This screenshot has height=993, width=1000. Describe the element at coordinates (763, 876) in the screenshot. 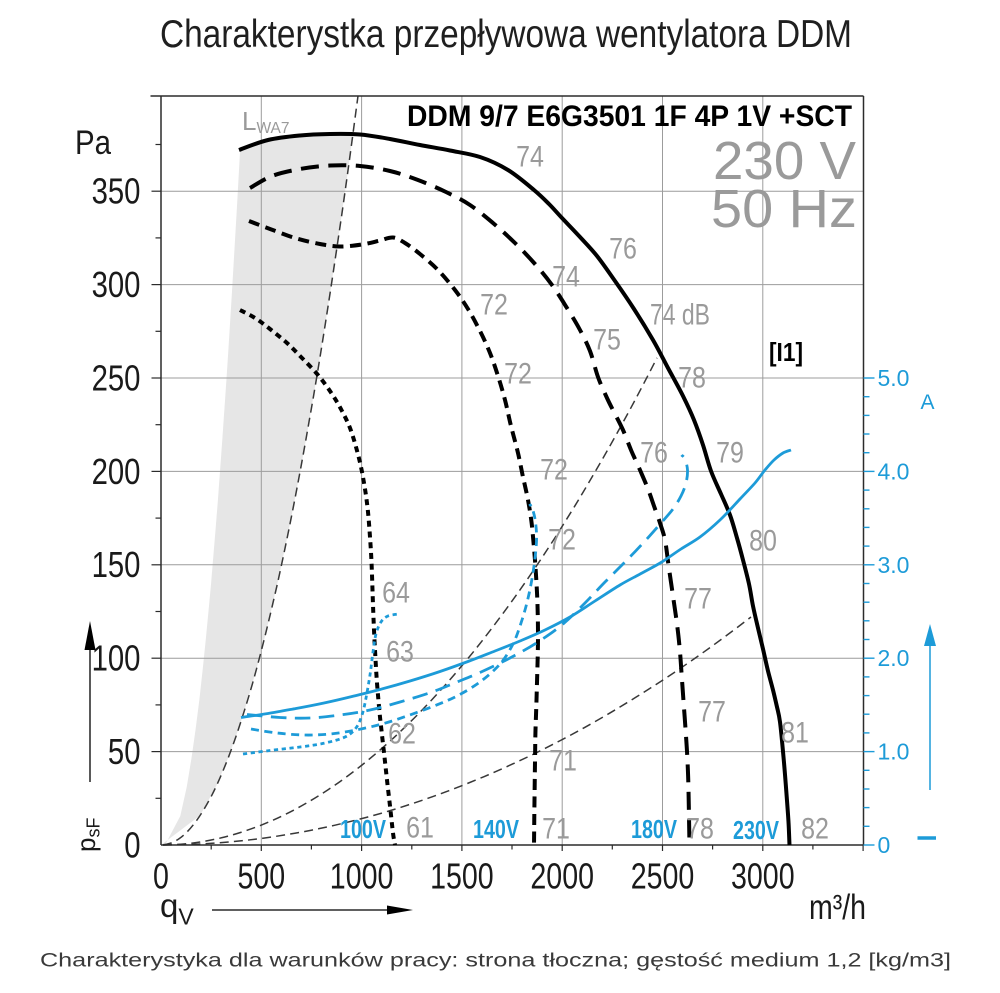

I see `svg-text: 3000` at that location.